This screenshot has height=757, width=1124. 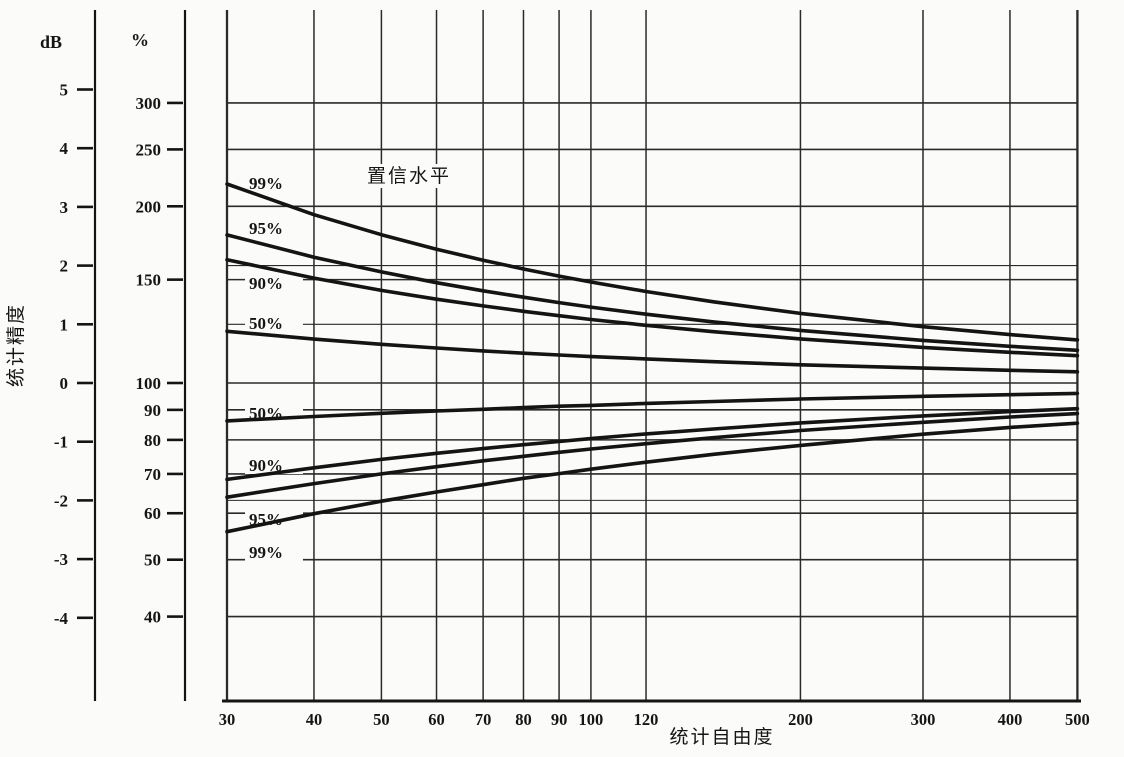 I want to click on db-tick-label-5: 5, so click(x=64, y=90).